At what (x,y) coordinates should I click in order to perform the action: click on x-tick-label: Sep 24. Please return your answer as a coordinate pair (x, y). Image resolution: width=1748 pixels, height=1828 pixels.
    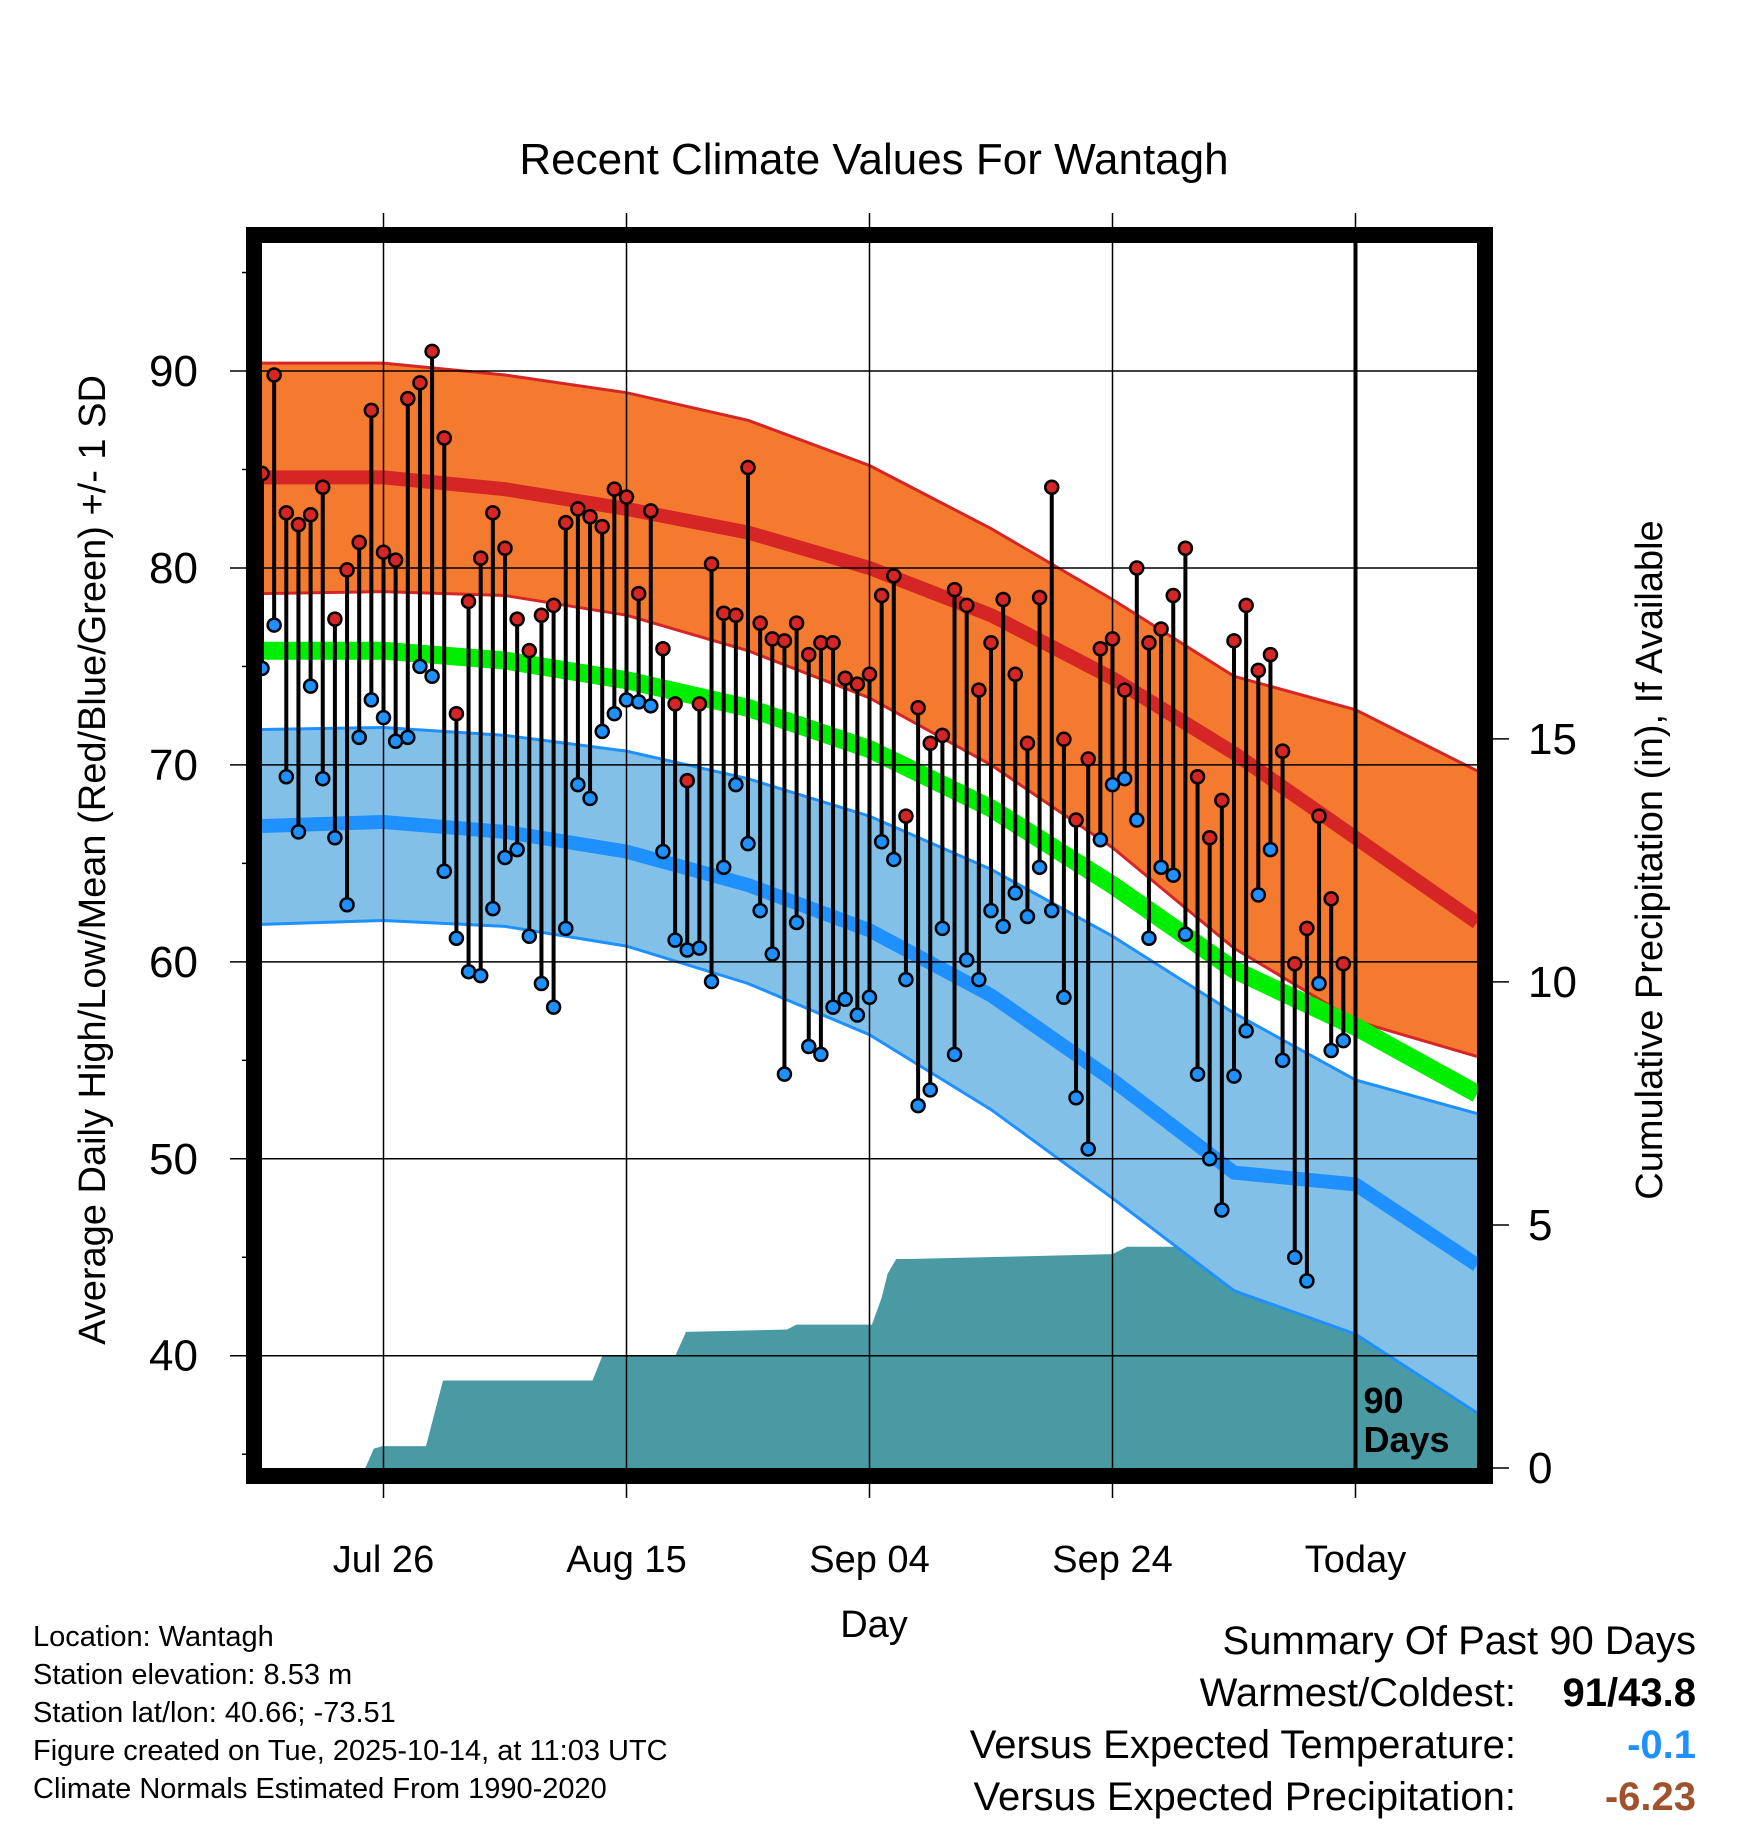
    Looking at the image, I should click on (1112, 1560).